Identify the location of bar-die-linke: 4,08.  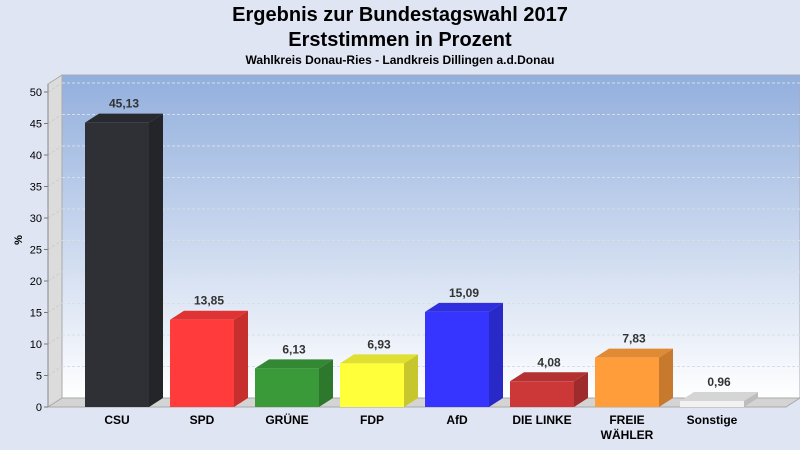
(549, 381).